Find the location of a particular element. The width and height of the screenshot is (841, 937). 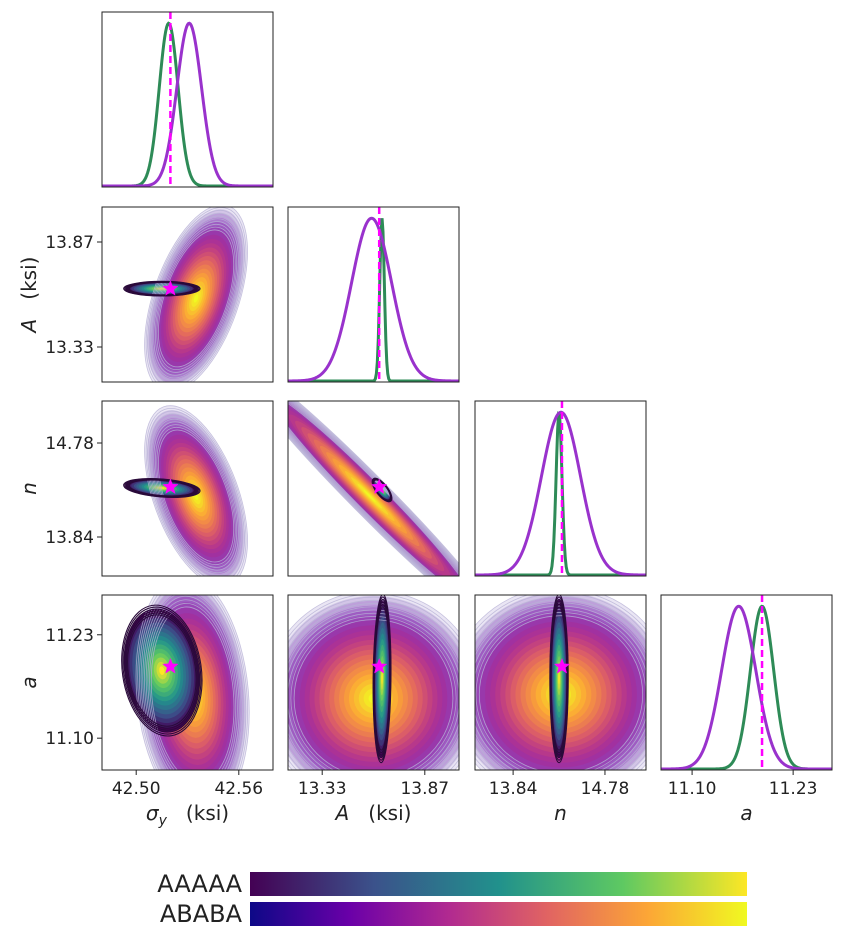

x-tick-label: 13.33 is located at coordinates (322, 789).